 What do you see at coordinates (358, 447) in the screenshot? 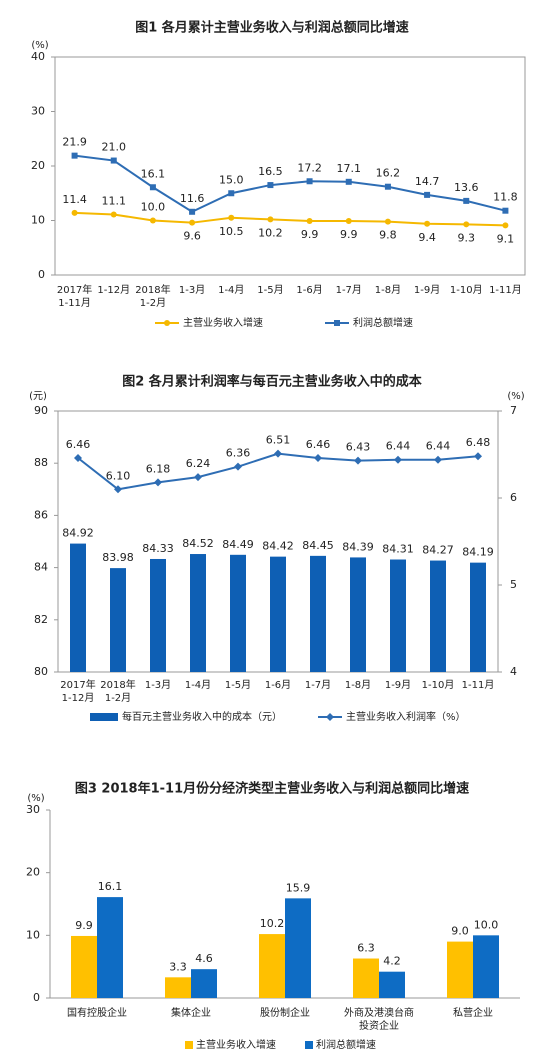
I see `value-label: 6.43` at bounding box center [358, 447].